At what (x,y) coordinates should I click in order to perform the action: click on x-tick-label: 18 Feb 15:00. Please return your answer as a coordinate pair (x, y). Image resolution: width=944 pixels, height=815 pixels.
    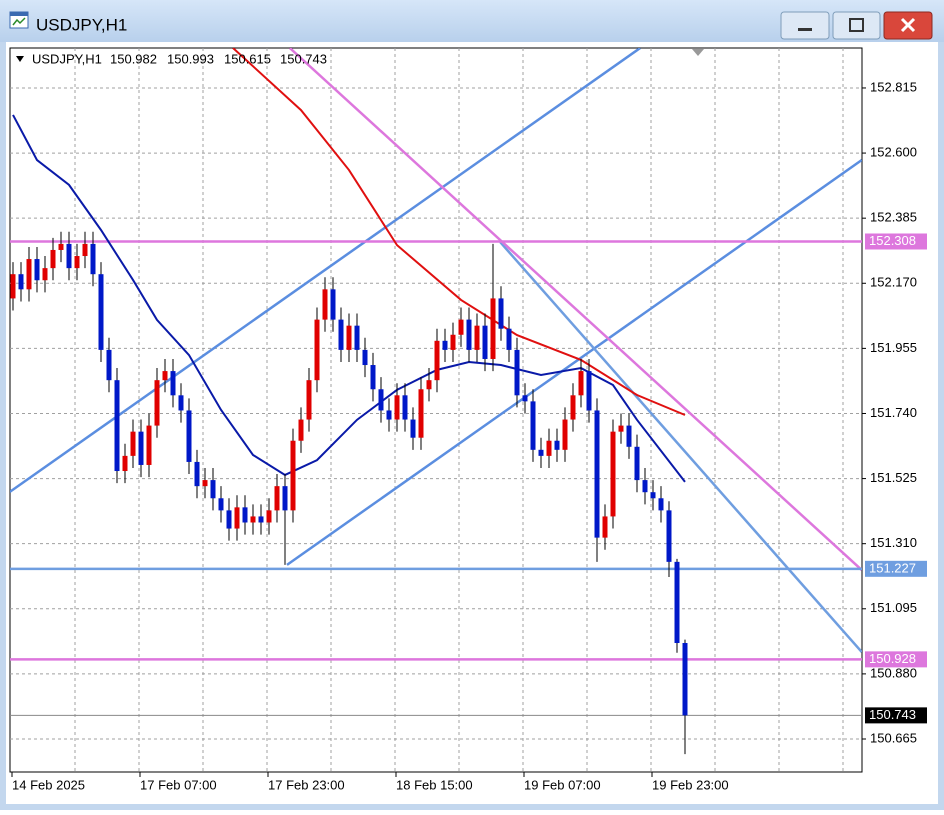
    Looking at the image, I should click on (434, 784).